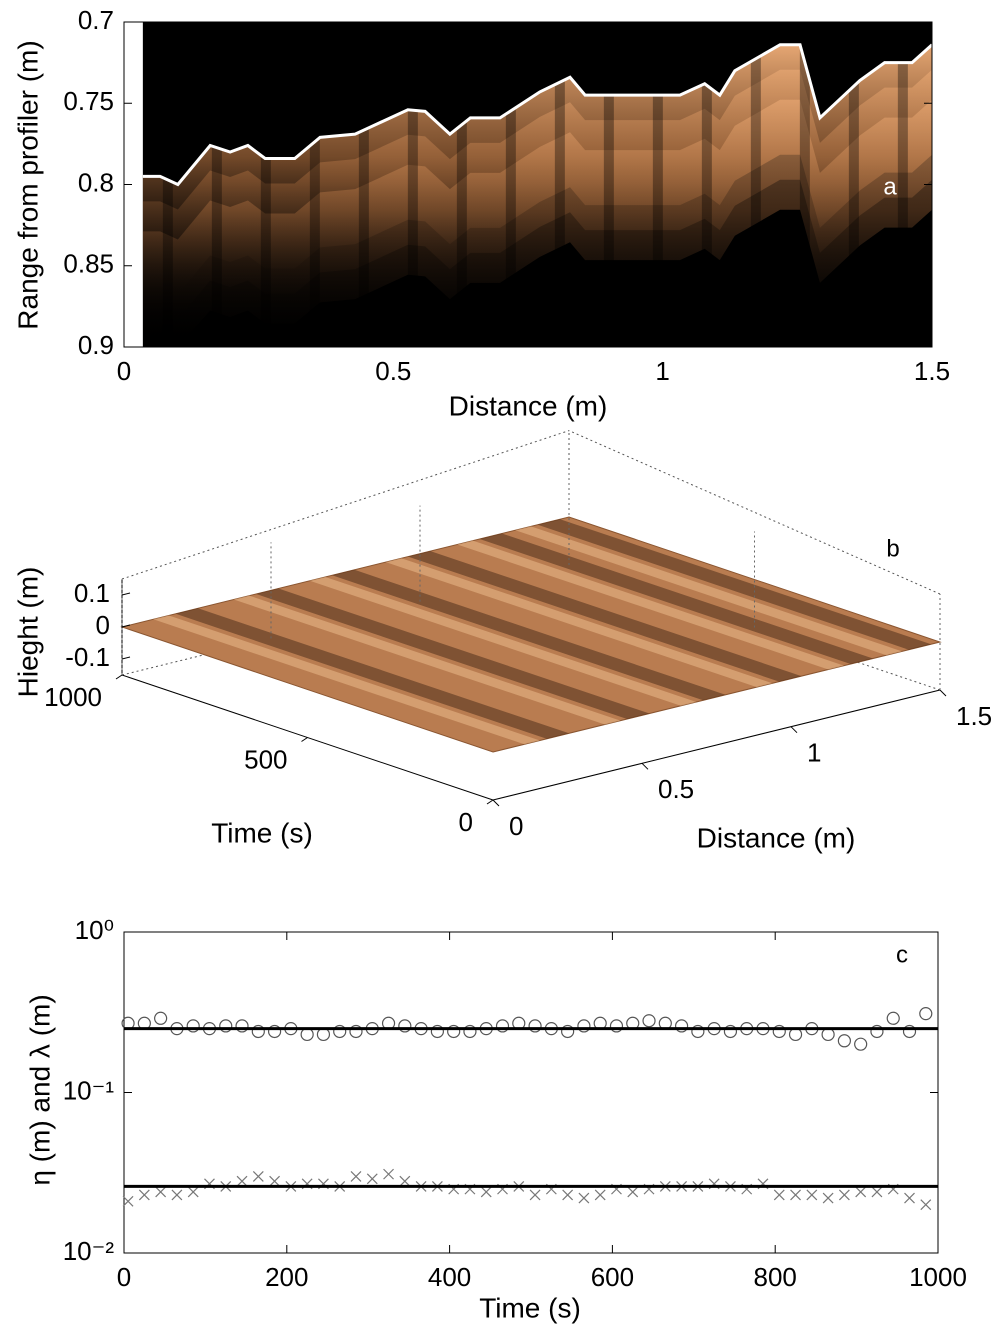 The width and height of the screenshot is (1005, 1338). Describe the element at coordinates (89, 1251) in the screenshot. I see `y-tick-label: 10⁻²` at that location.